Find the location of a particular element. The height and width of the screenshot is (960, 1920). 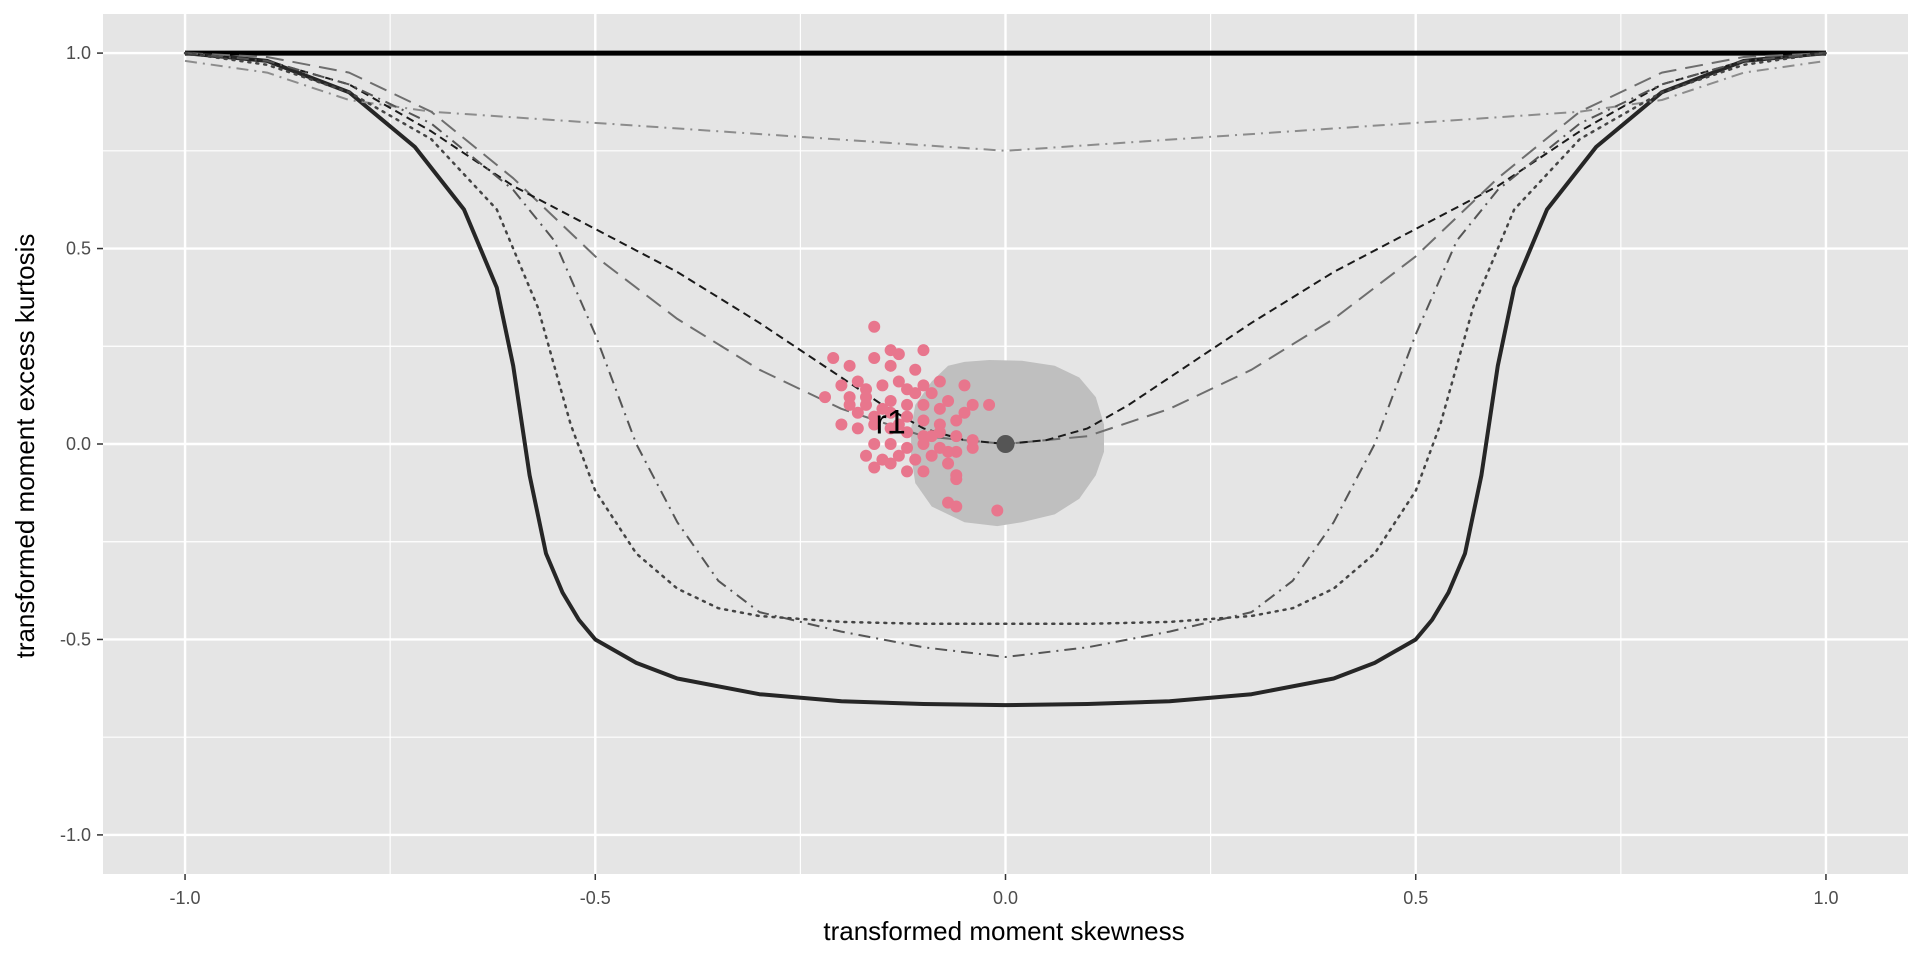

y-tick-label: -0.5 is located at coordinates (75, 639).